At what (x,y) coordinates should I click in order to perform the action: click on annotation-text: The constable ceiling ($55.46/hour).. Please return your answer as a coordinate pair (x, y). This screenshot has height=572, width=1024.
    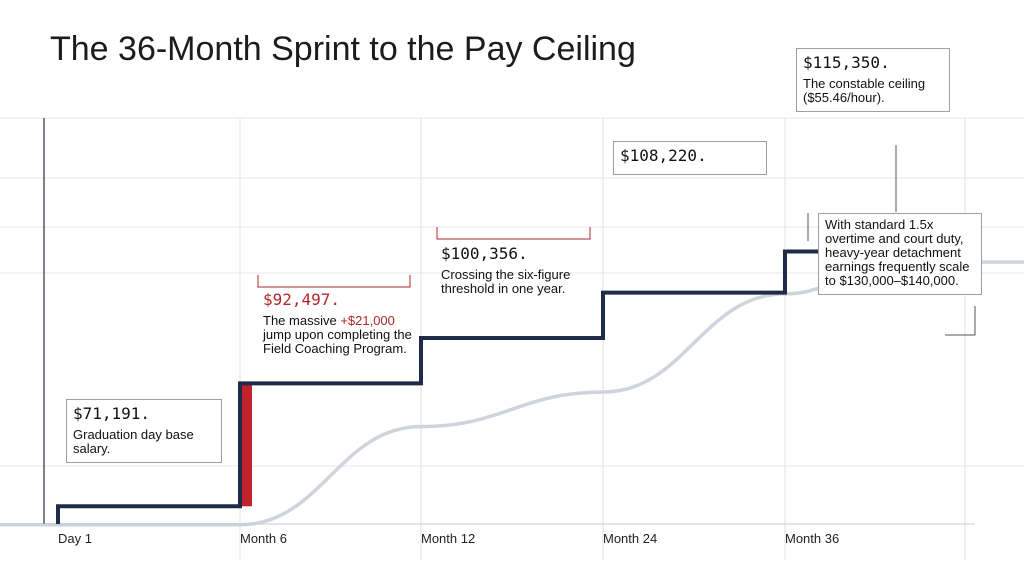
    Looking at the image, I should click on (864, 90).